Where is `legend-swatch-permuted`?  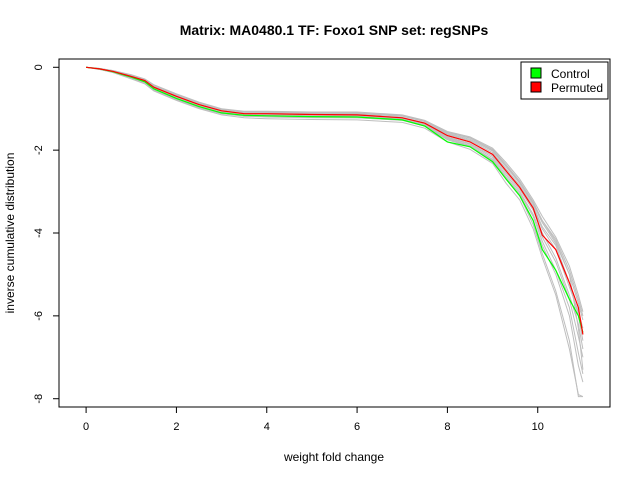
legend-swatch-permuted is located at coordinates (536, 87).